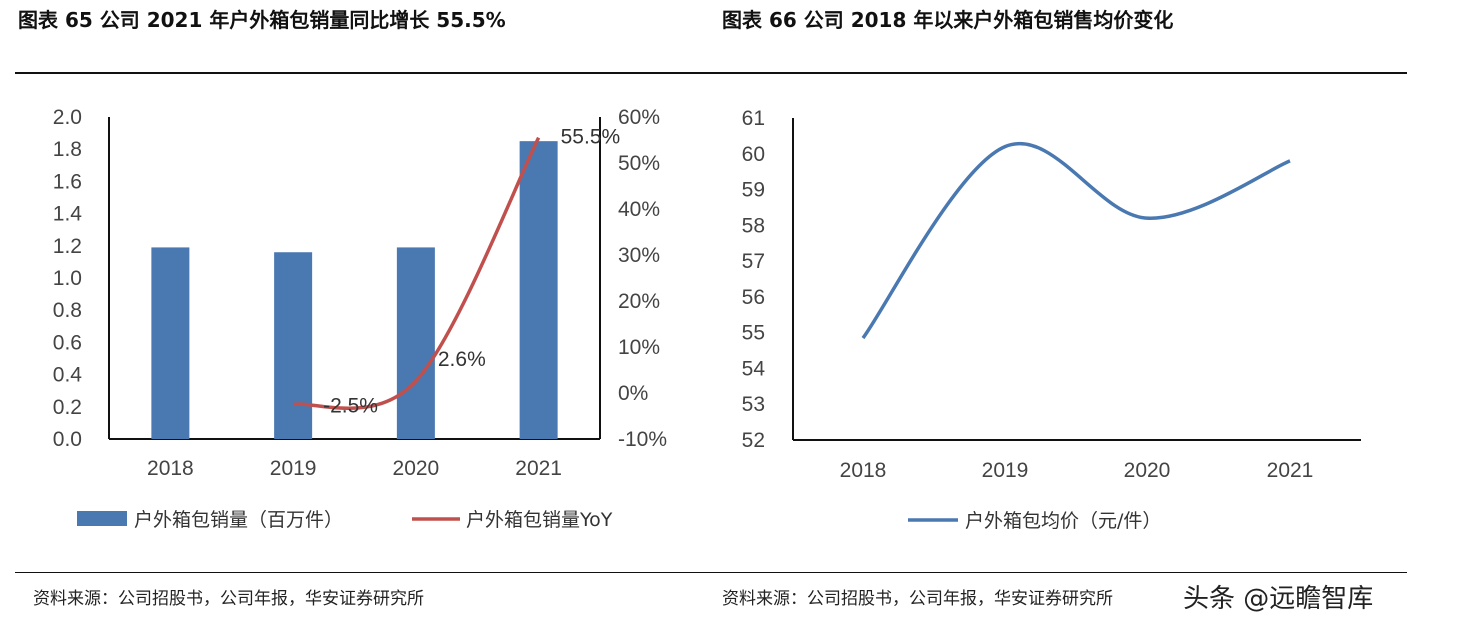 This screenshot has height=640, width=1474. Describe the element at coordinates (68, 214) in the screenshot. I see `y-tick-label: 1.4` at that location.